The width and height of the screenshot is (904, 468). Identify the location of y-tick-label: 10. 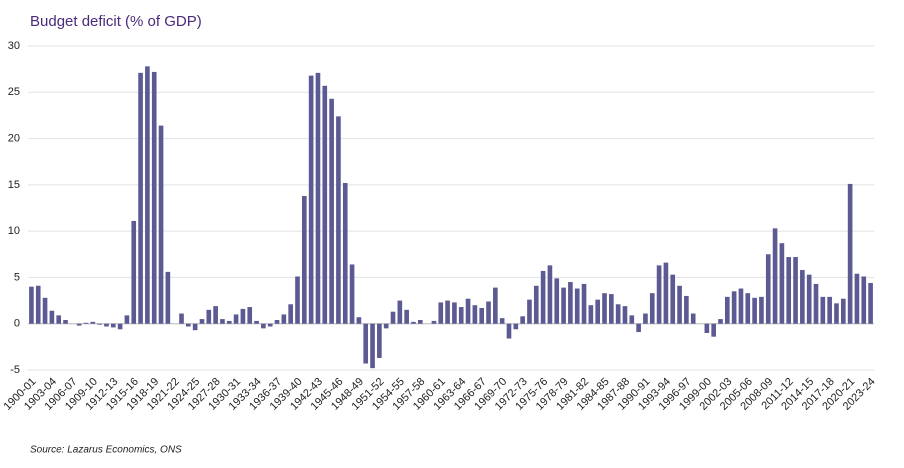
(14, 231).